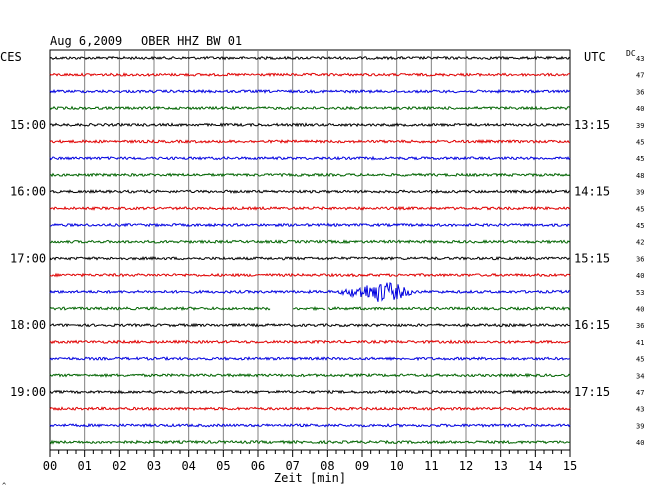  Describe the element at coordinates (310, 461) in the screenshot. I see `x-axis: 00 01 02 03 04 05 06 07 08 09 10 11 12 13 14 15` at that location.